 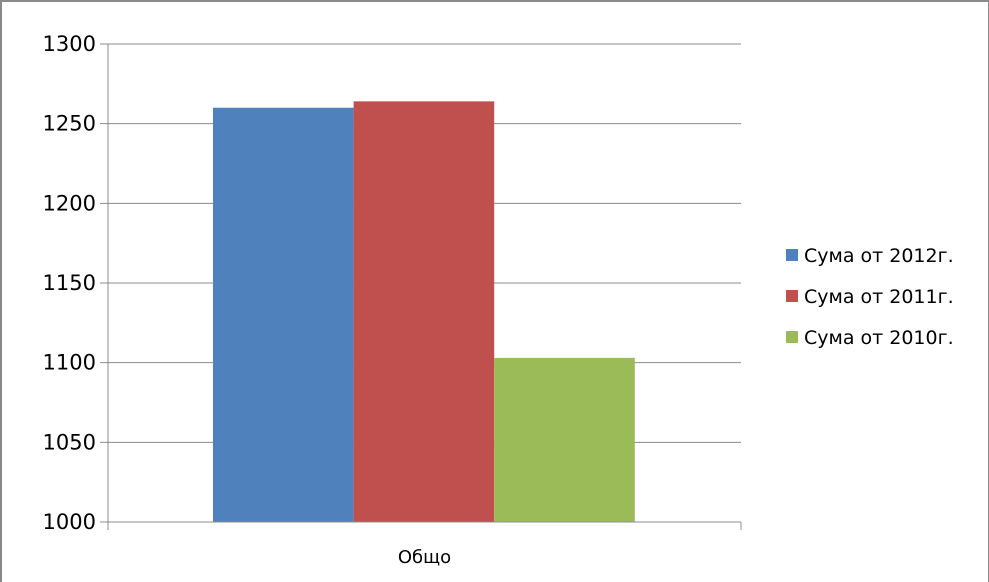 What do you see at coordinates (69, 522) in the screenshot?
I see `y-tick-label: 1000` at bounding box center [69, 522].